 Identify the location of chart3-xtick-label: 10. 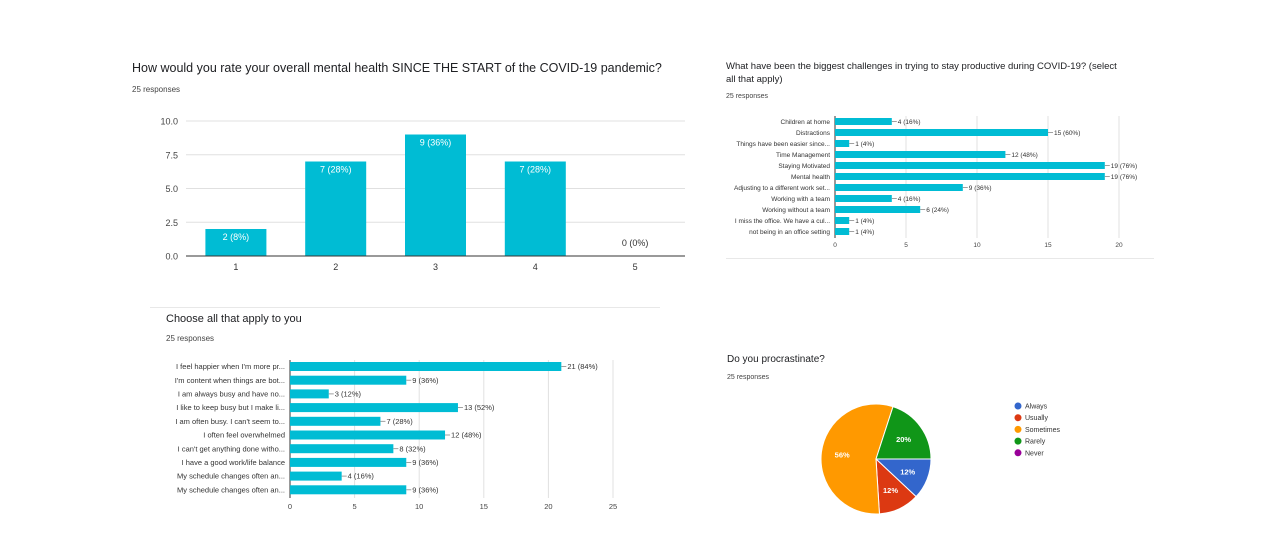
(419, 506).